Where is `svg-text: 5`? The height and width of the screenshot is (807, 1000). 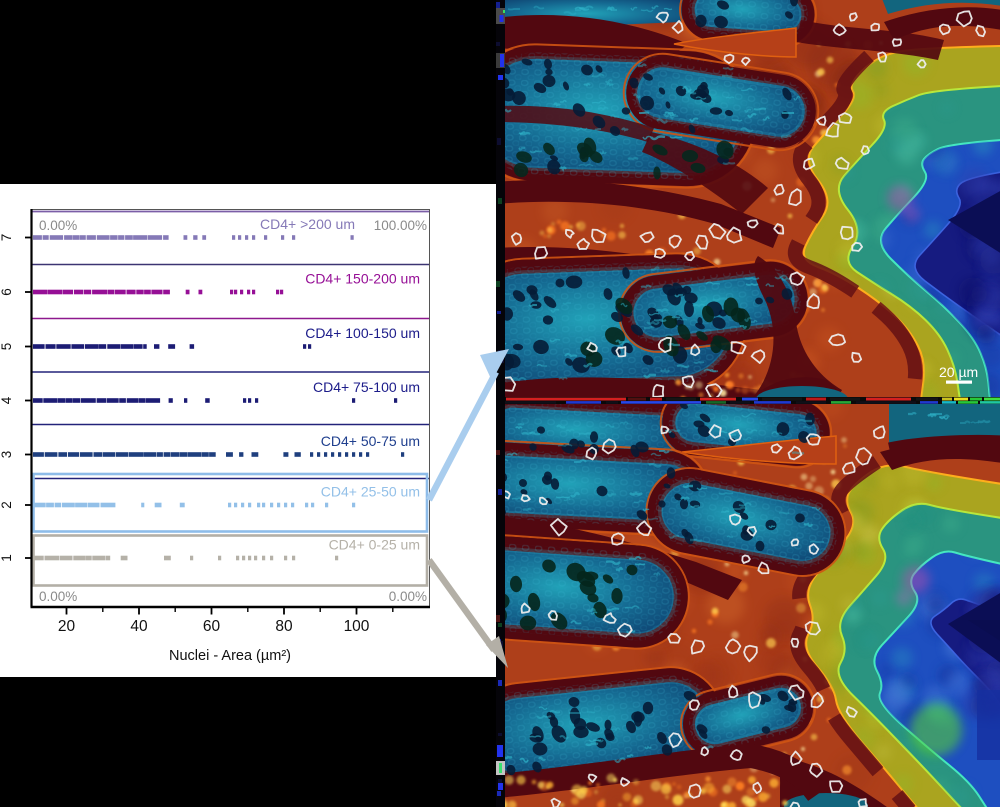
svg-text: 5 is located at coordinates (7, 347).